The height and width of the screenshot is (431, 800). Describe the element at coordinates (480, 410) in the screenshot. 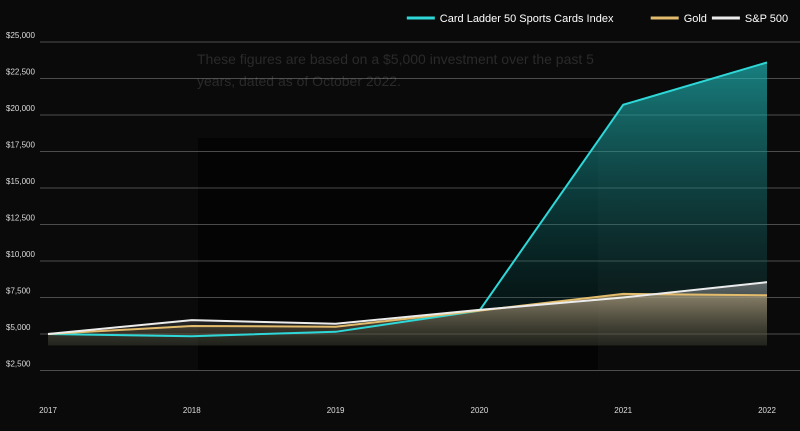

I see `x-tick-label: 2020` at that location.